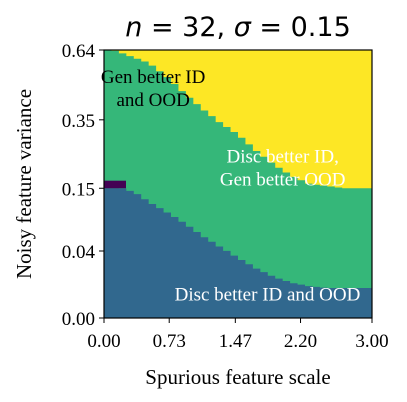 The height and width of the screenshot is (402, 407). I want to click on label-gen-better-id-and-ood: Gen better ID and OOD, so click(153, 89).